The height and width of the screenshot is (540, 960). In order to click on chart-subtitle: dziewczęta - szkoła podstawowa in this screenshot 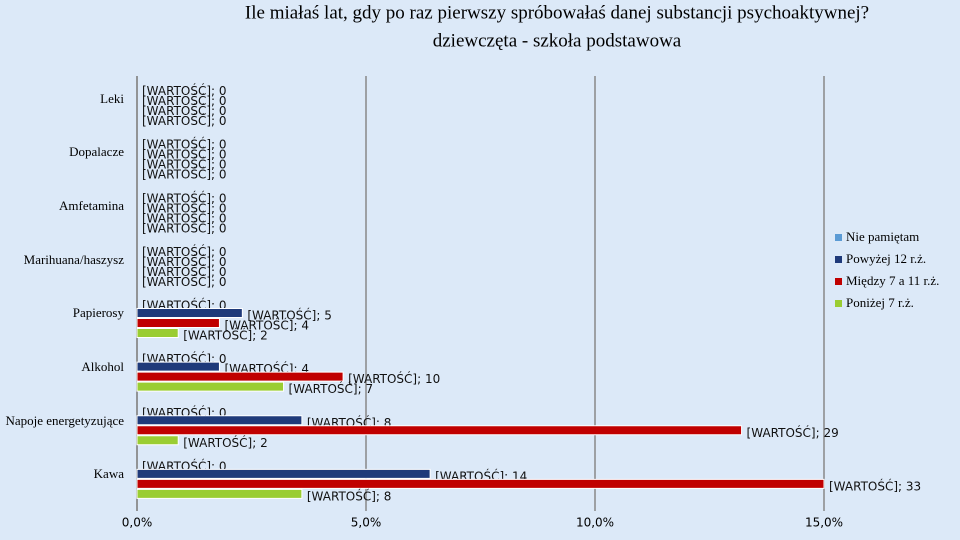, I will do `click(557, 40)`.